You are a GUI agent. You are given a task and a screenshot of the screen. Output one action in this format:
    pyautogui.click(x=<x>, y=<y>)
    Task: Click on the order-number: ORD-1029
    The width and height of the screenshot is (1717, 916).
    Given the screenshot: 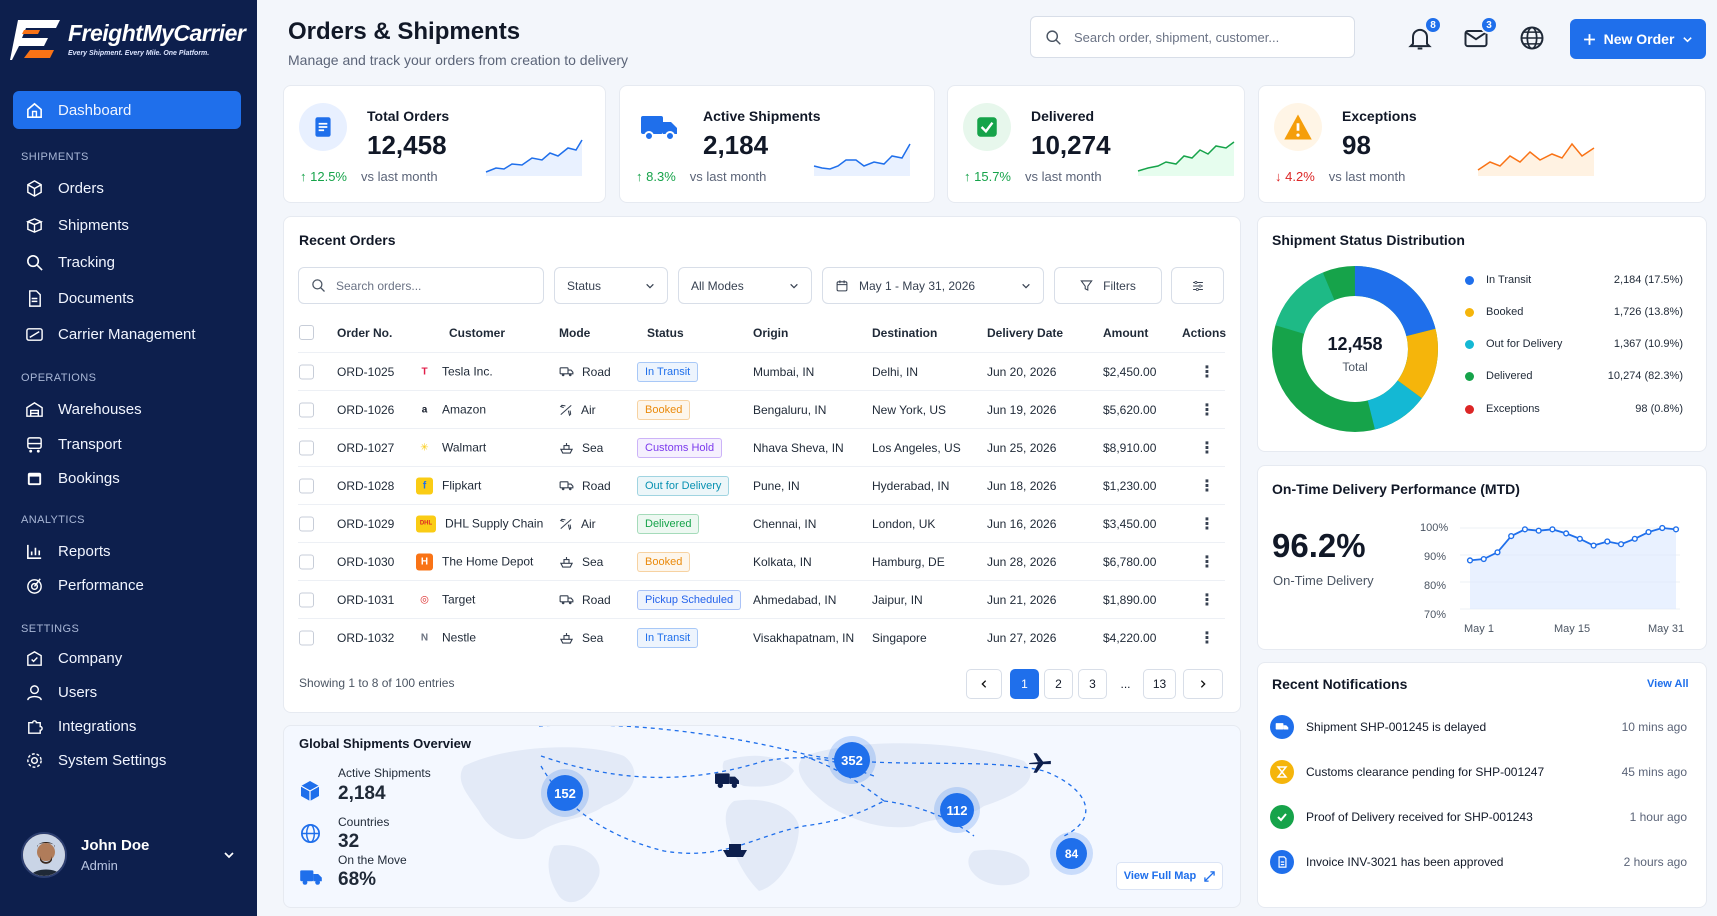 What is the action you would take?
    pyautogui.click(x=366, y=523)
    